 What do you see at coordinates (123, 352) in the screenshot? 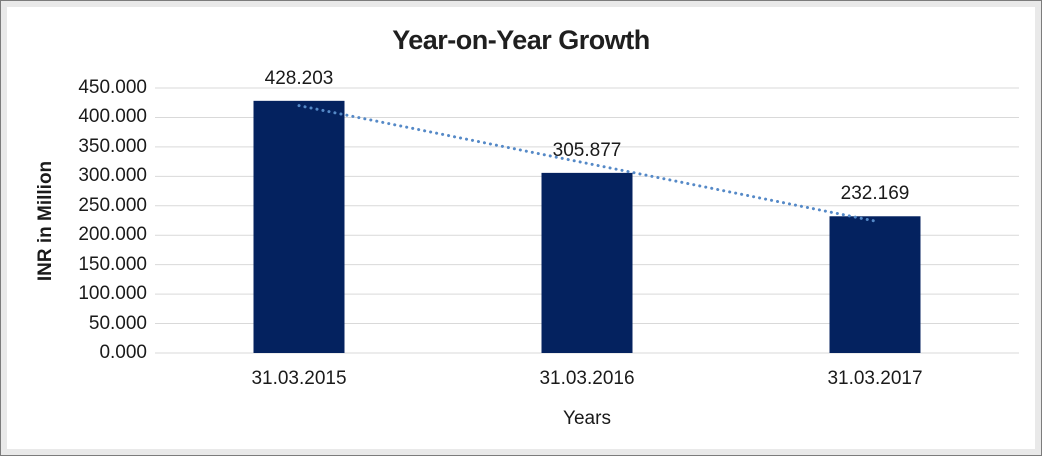
I see `y-tick-label: 0.000` at bounding box center [123, 352].